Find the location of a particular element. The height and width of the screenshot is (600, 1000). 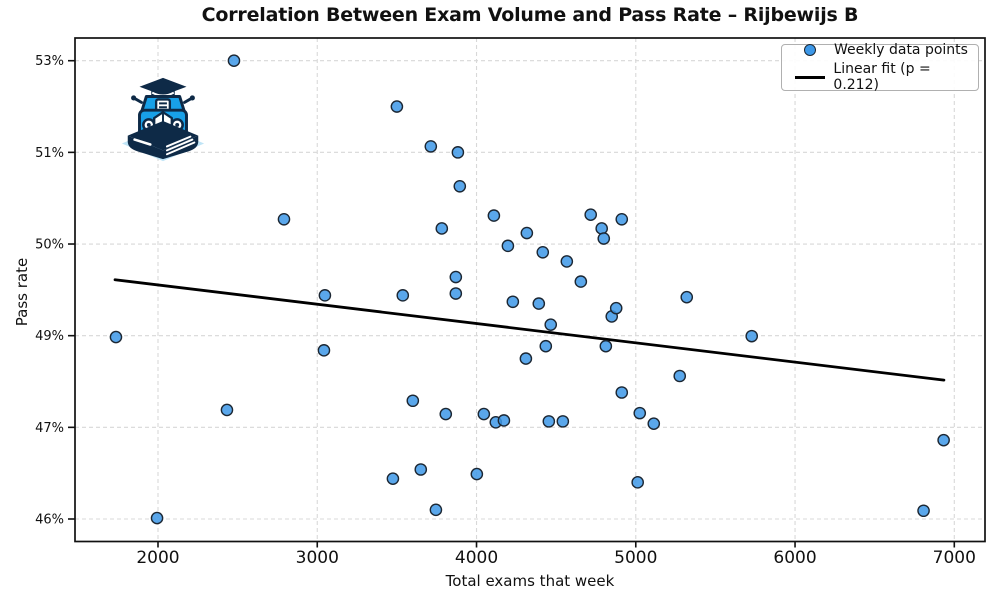

legend-line-marker is located at coordinates (809, 77).